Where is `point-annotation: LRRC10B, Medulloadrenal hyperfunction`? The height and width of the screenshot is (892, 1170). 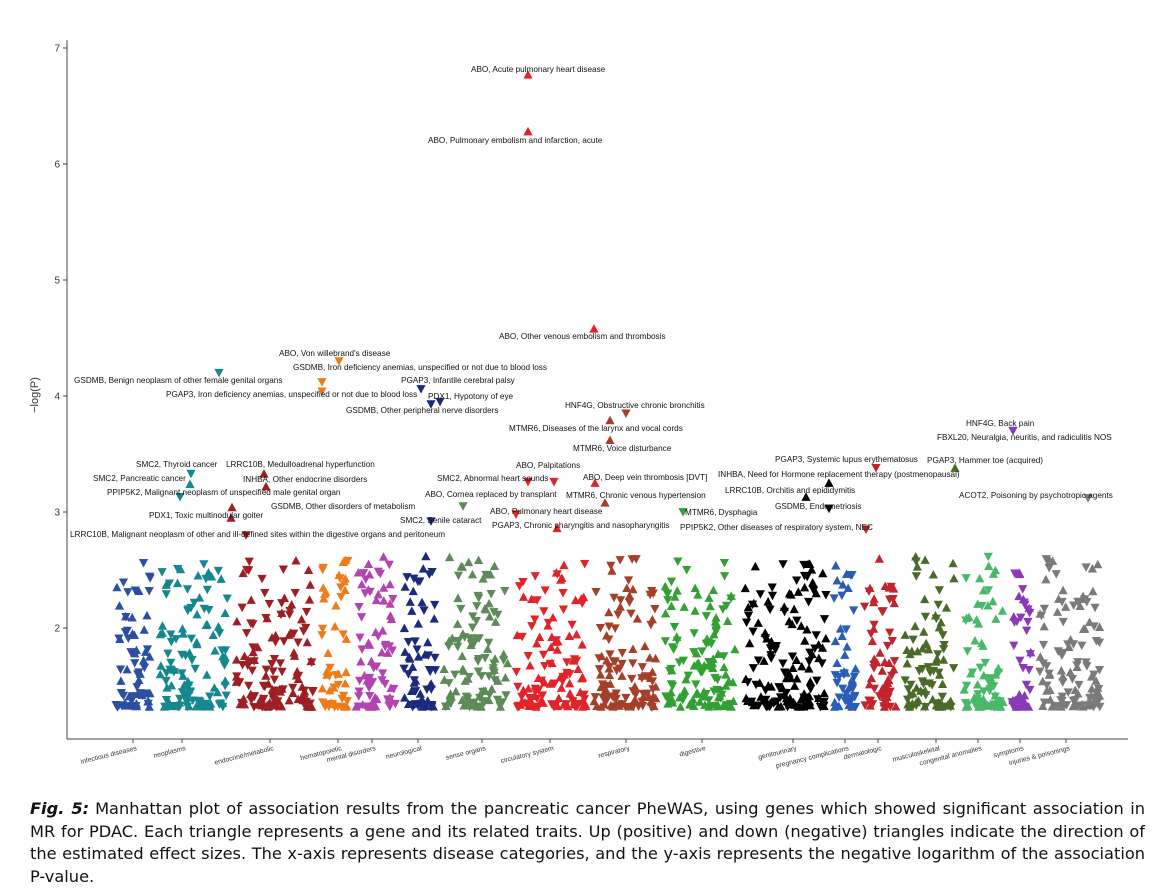
point-annotation: LRRC10B, Medulloadrenal hyperfunction is located at coordinates (300, 464).